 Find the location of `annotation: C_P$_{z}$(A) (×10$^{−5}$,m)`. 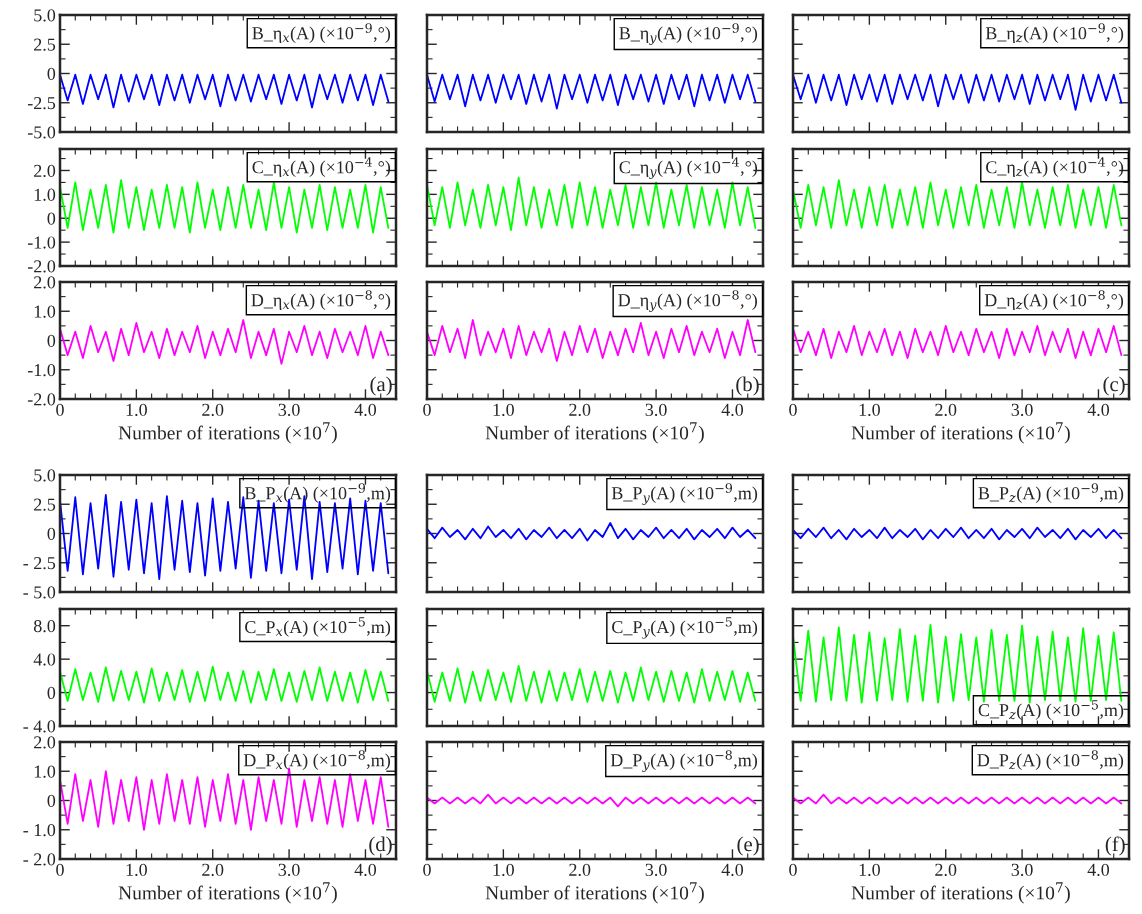

annotation: C_P$_{z}$(A) (×10$^{−5}$,m) is located at coordinates (1051, 710).